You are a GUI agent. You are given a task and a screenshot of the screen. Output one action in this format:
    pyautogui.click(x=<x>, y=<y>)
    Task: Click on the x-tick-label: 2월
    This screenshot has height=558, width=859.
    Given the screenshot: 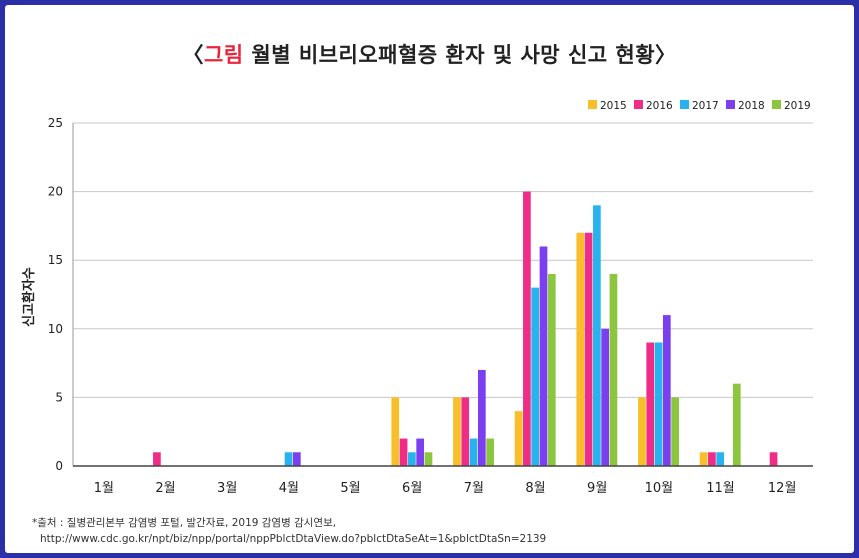 What is the action you would take?
    pyautogui.click(x=165, y=488)
    